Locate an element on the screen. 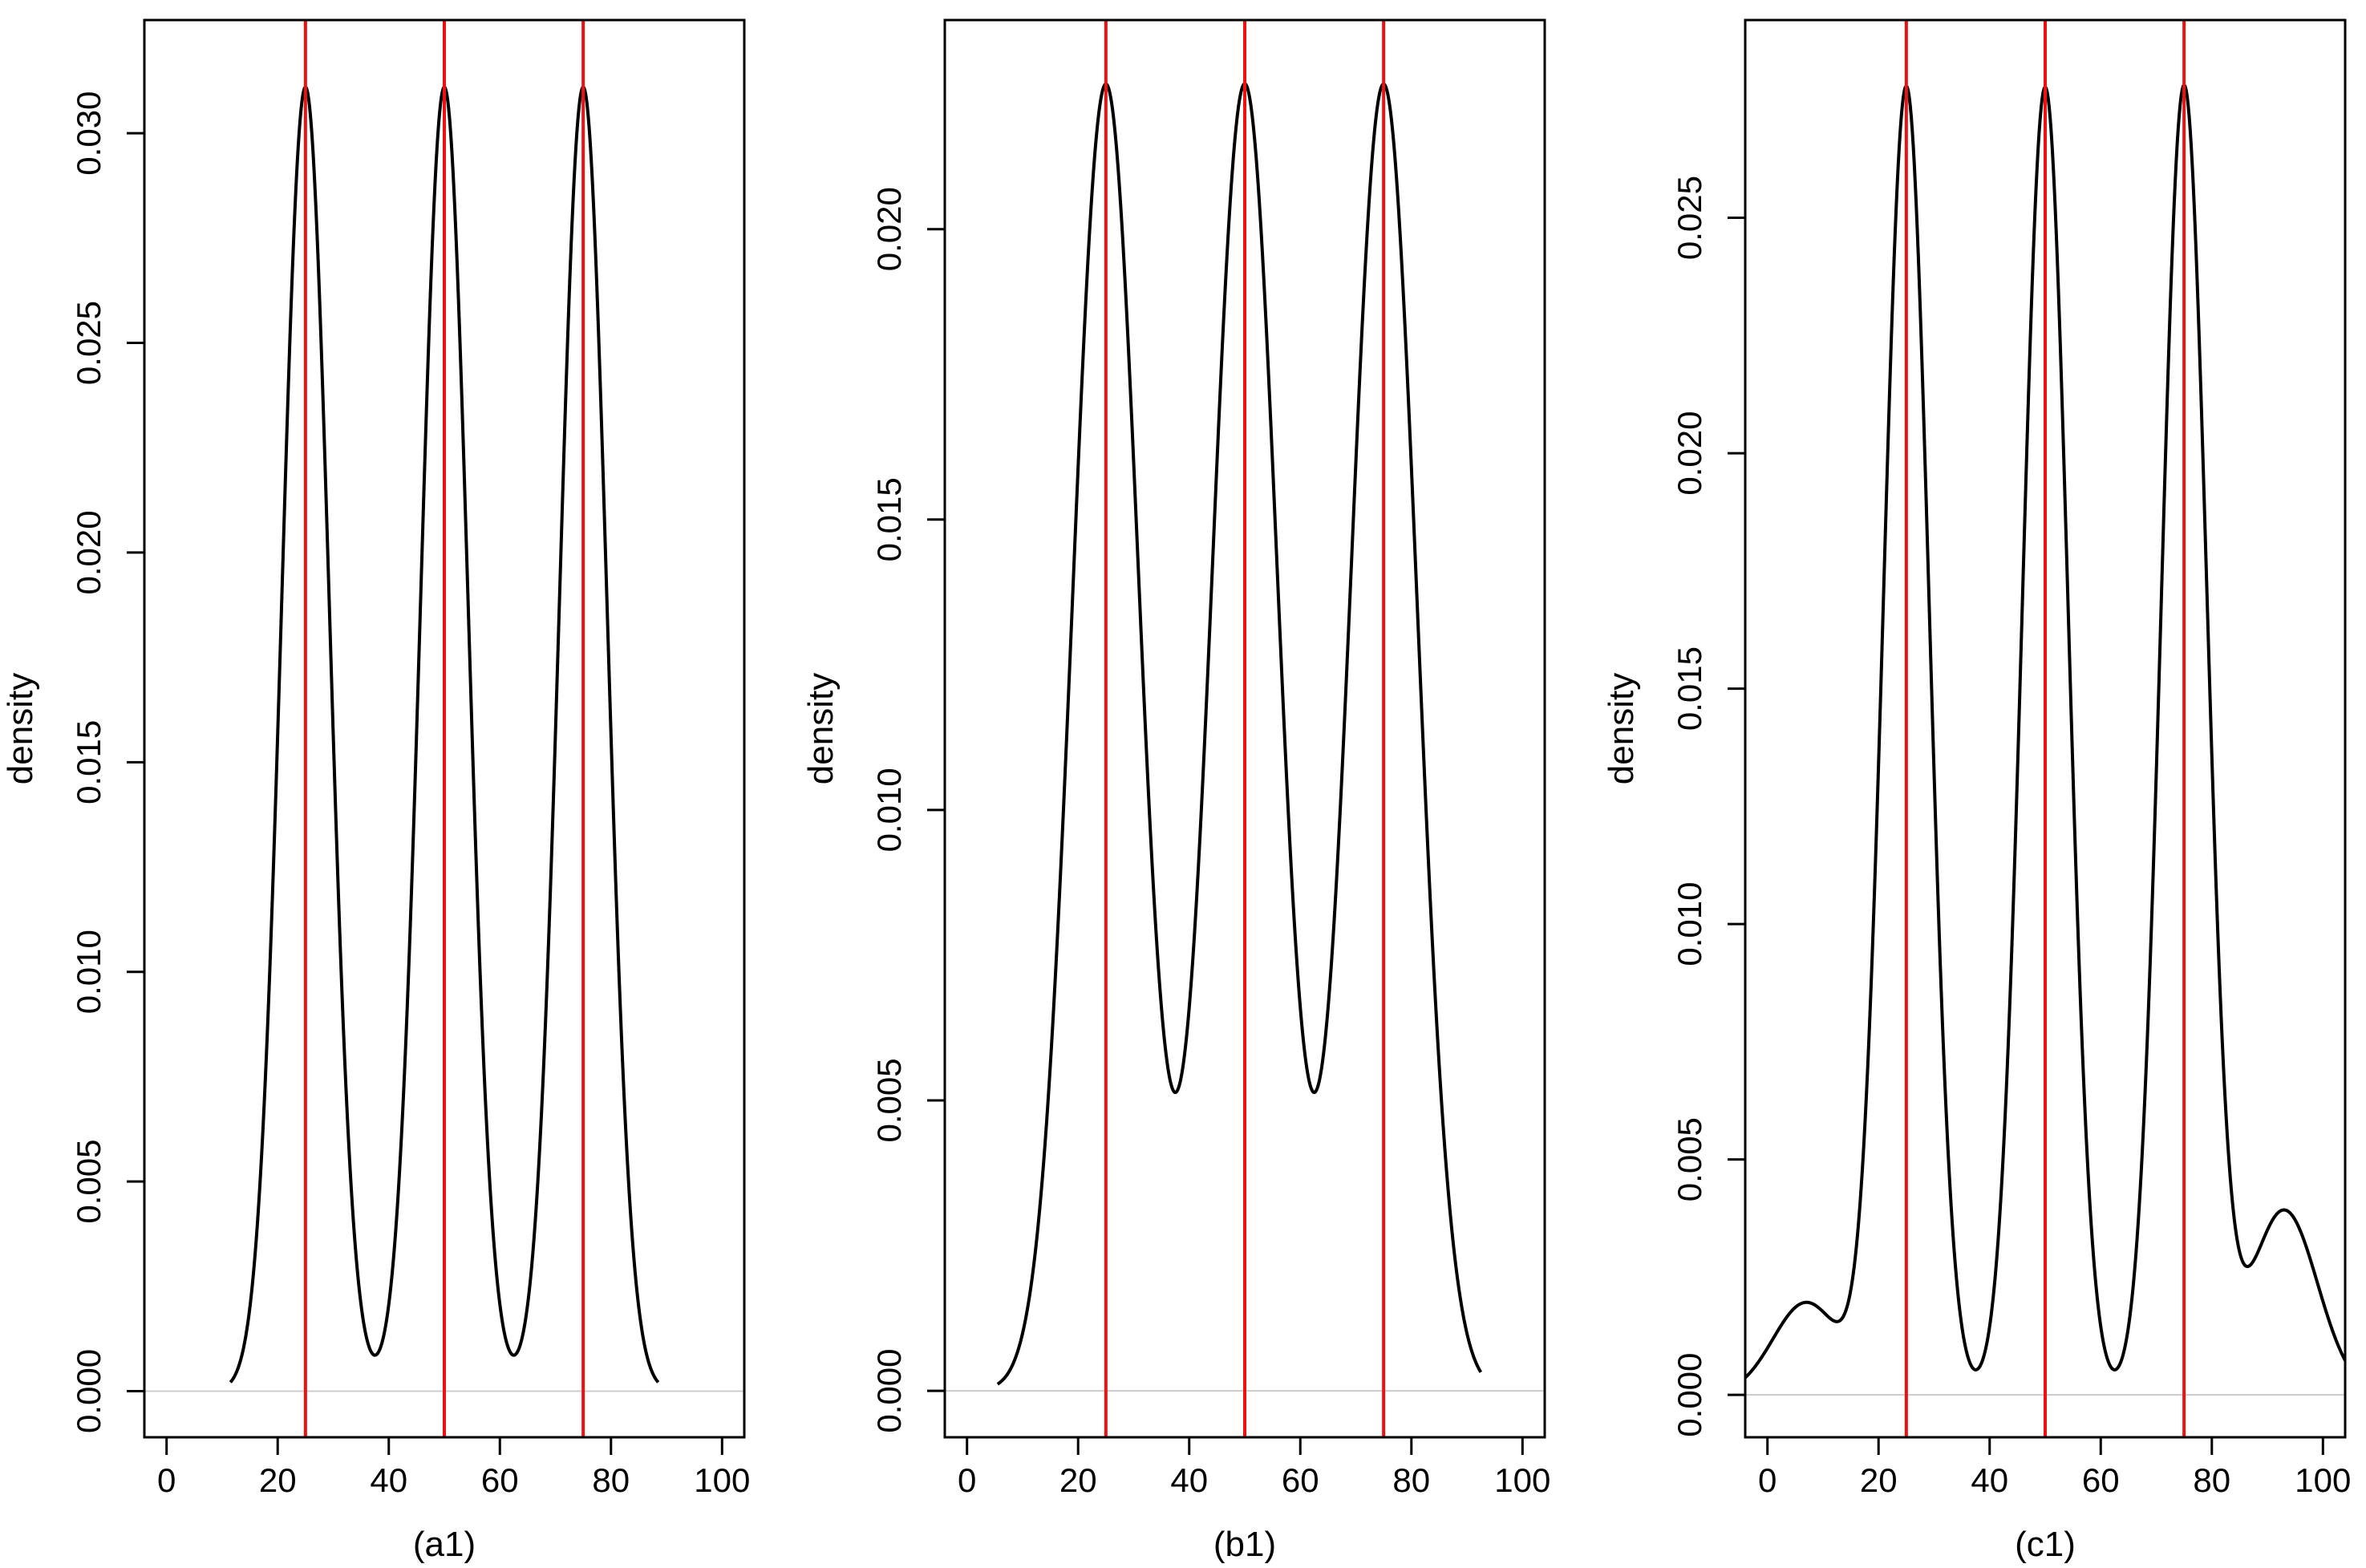 The height and width of the screenshot is (1568, 2366). panel-label: (a1) is located at coordinates (444, 1544).